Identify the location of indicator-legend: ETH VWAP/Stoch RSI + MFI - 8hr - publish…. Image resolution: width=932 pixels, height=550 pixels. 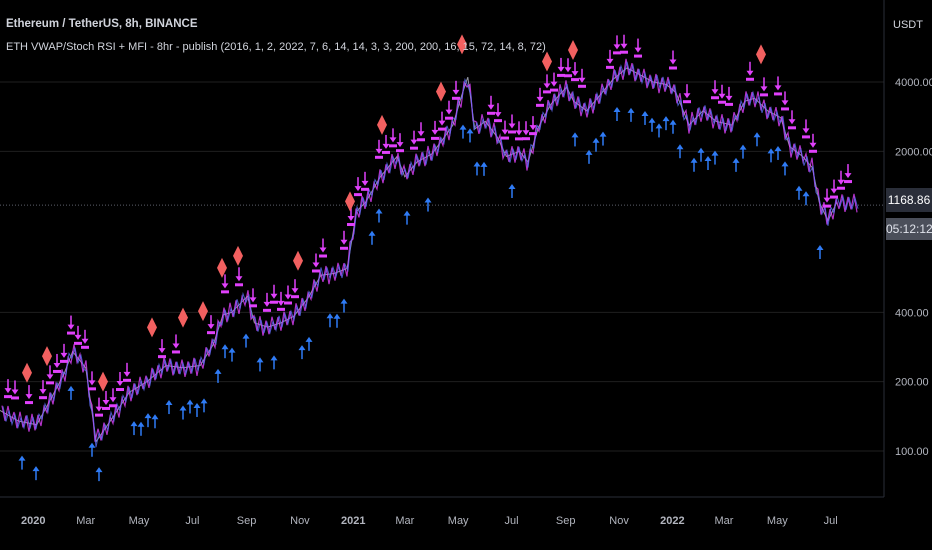
(276, 47).